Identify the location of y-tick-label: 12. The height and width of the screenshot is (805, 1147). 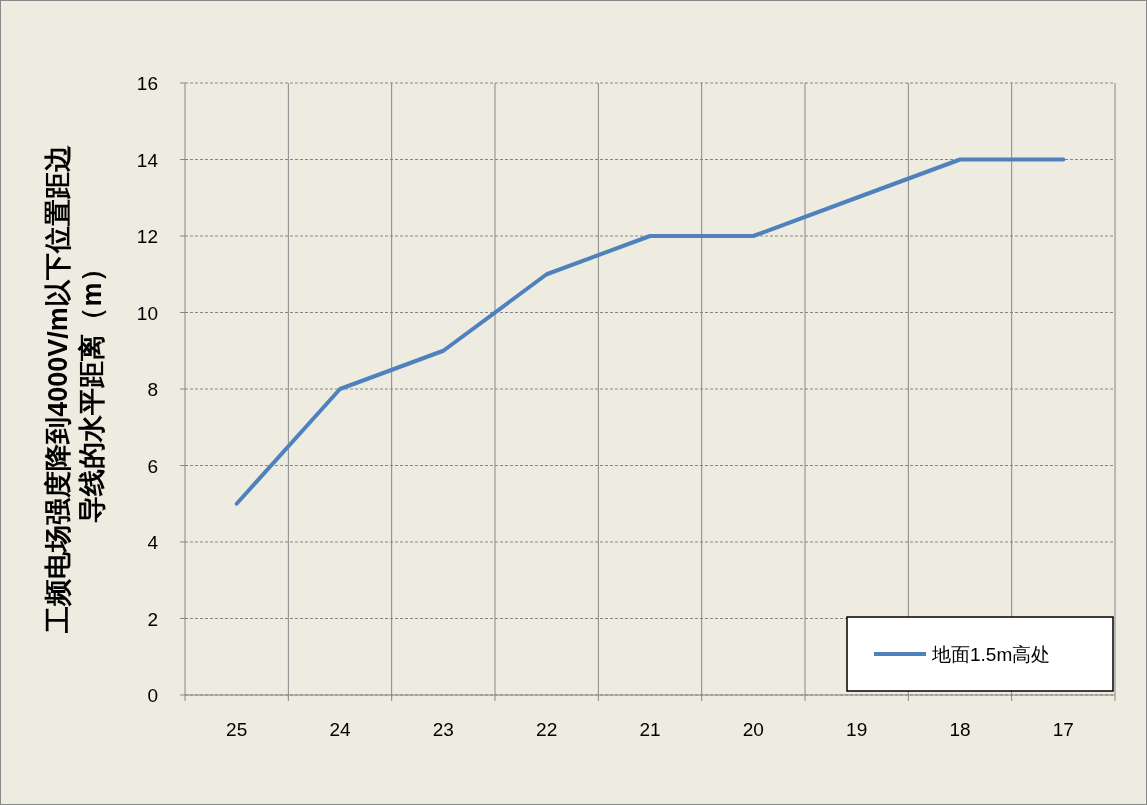
(147, 236).